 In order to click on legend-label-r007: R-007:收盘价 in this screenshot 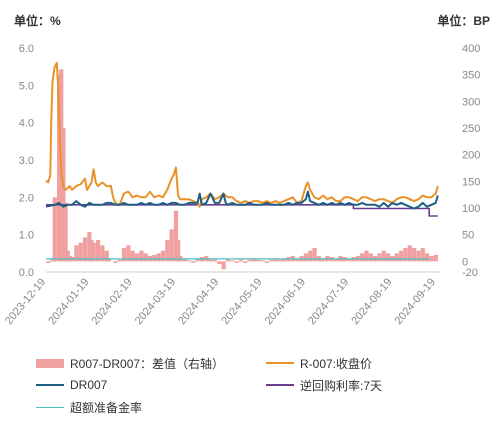, I will do `click(336, 363)`.